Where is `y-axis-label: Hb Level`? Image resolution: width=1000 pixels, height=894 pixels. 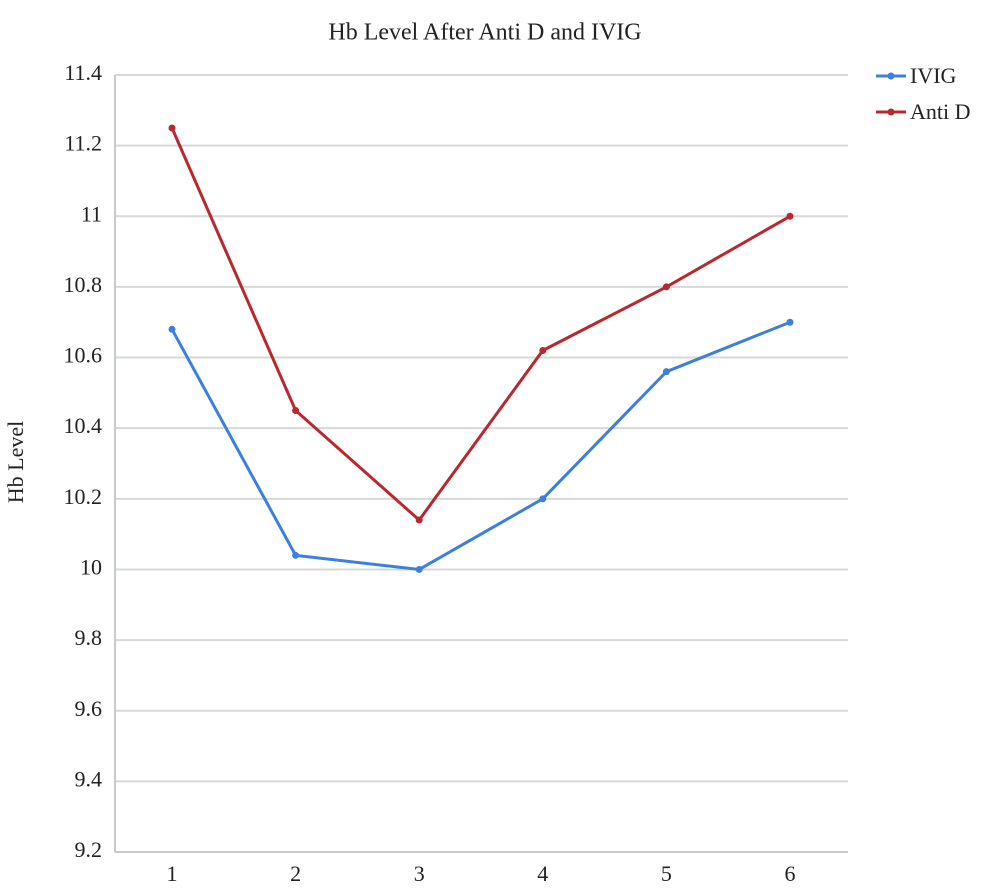
y-axis-label: Hb Level is located at coordinates (15, 462).